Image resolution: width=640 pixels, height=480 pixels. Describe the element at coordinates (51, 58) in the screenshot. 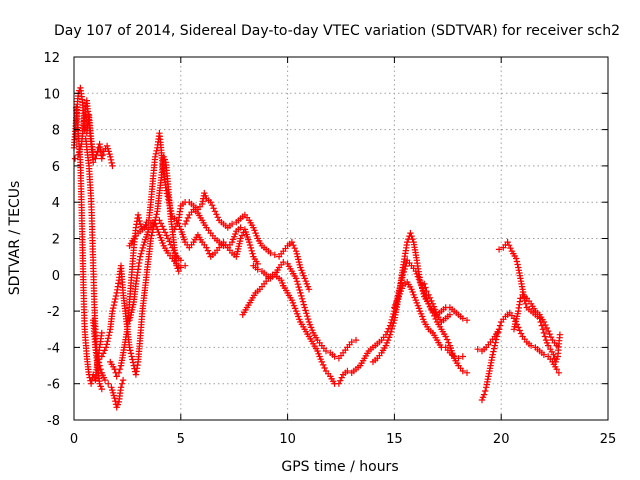

I see `y-tick-label: 12` at that location.